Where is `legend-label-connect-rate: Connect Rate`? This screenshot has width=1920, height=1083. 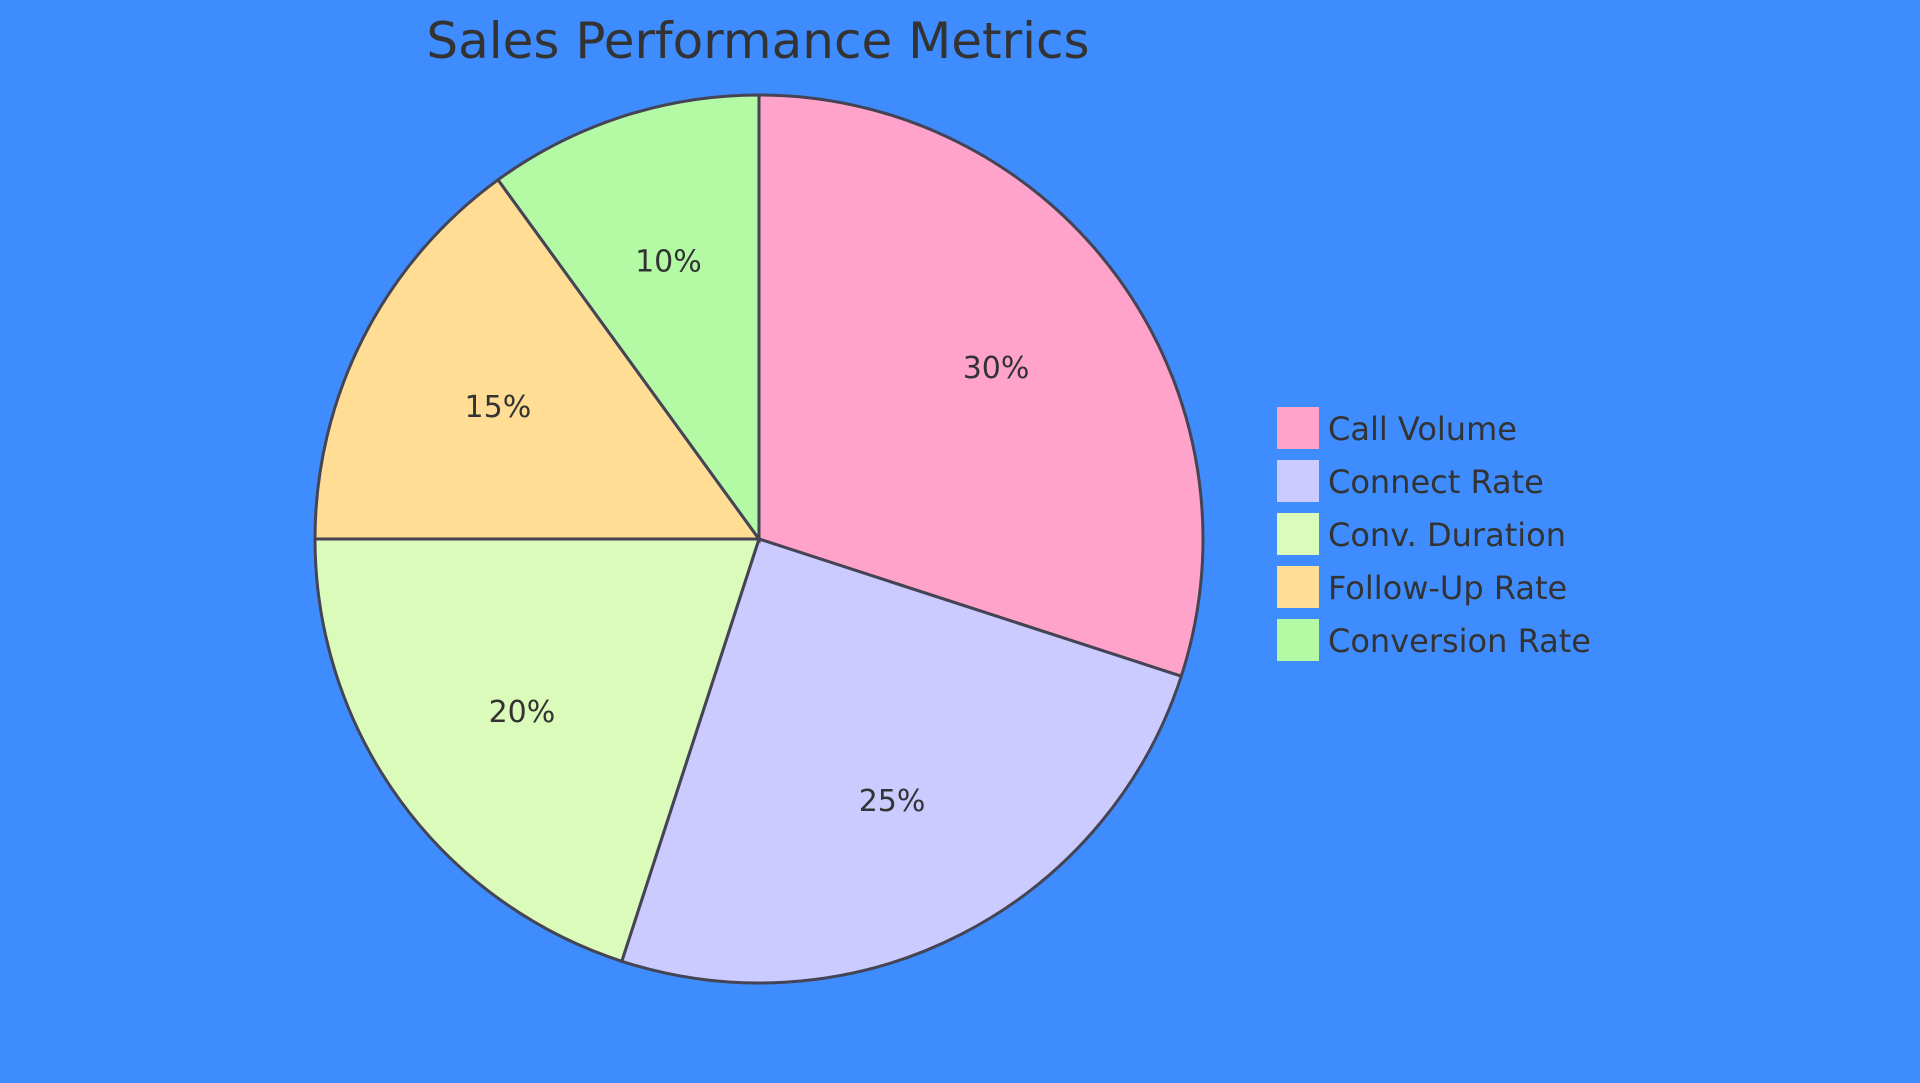
legend-label-connect-rate: Connect Rate is located at coordinates (1436, 482).